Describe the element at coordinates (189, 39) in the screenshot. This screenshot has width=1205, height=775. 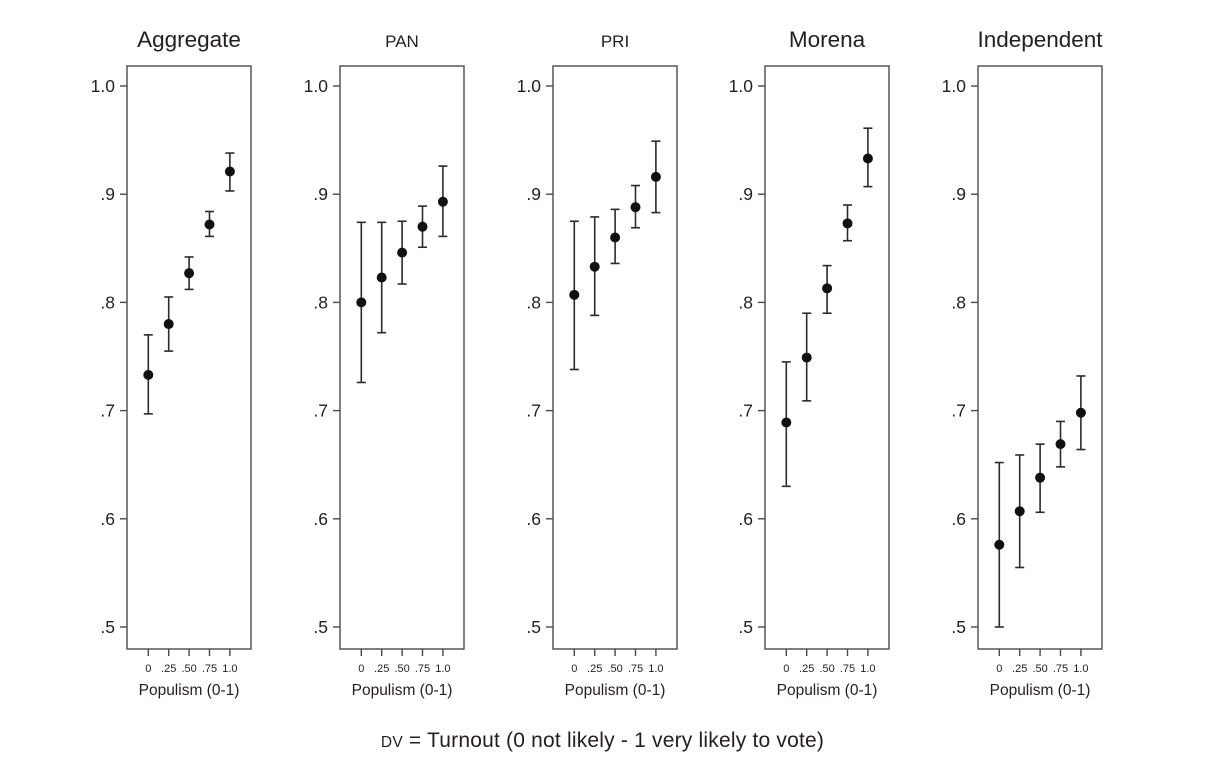
I see `panel-title: Aggregate` at that location.